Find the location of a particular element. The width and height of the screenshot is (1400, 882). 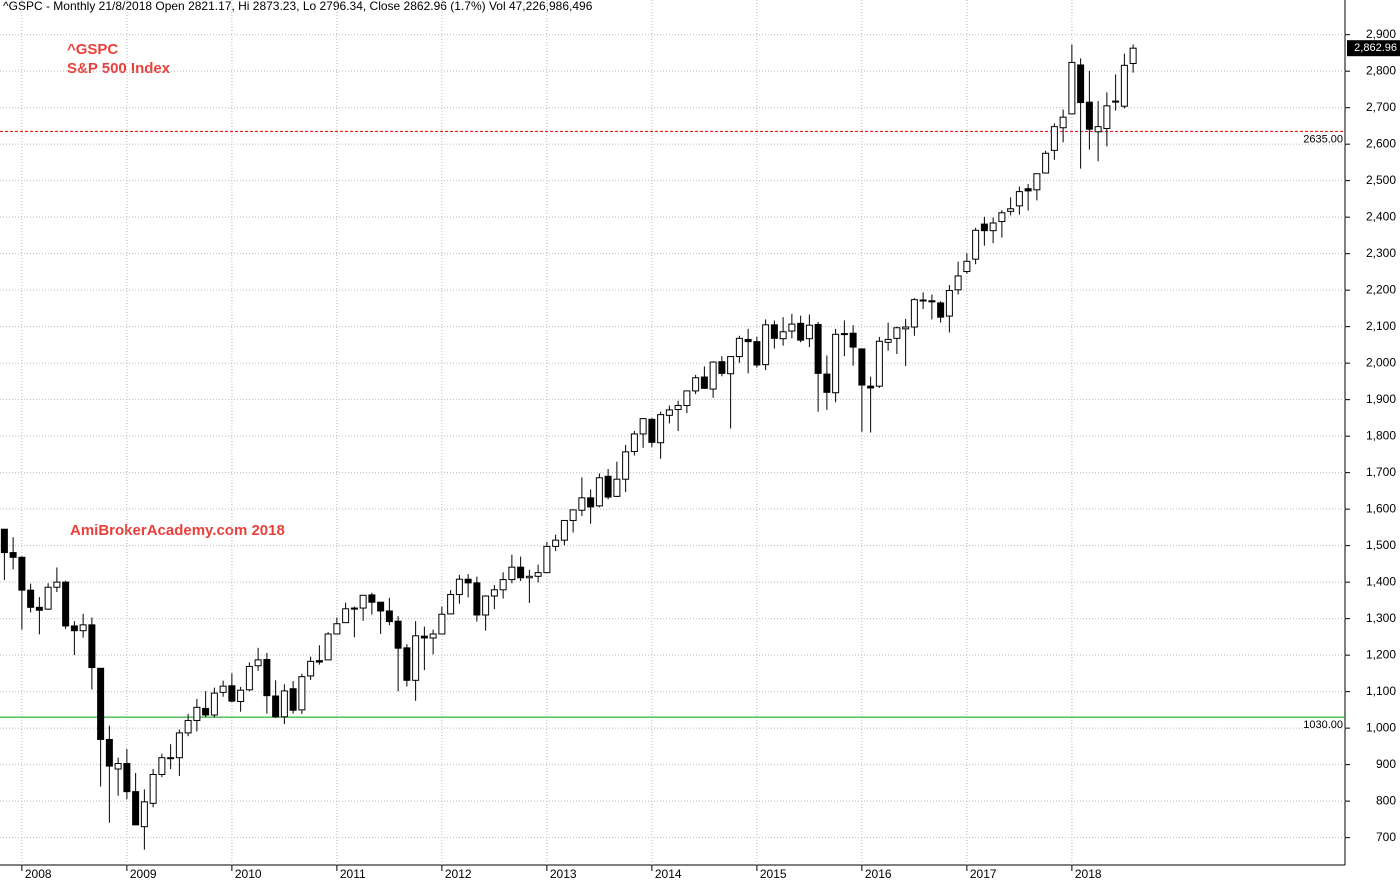

annotation: AmiBrokerAcademy.com 2018 is located at coordinates (177, 530).